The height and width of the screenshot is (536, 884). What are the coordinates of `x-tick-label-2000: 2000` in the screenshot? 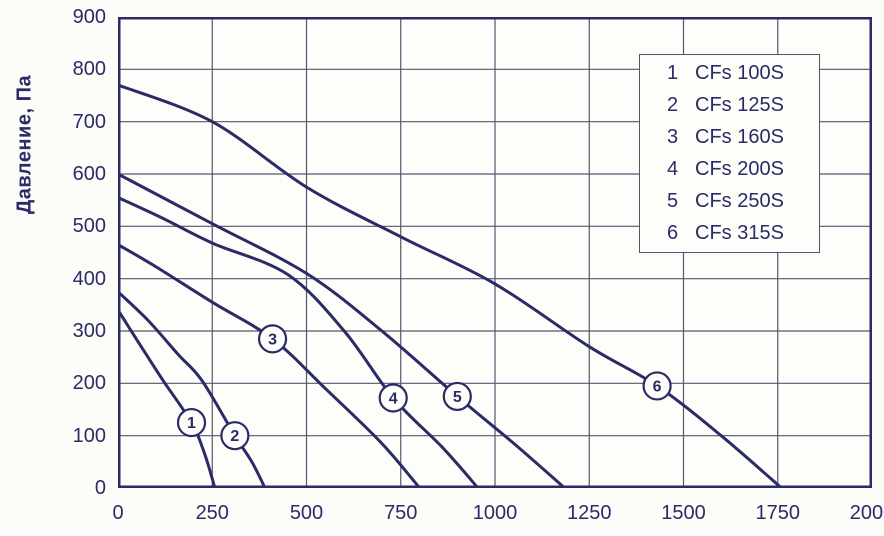 It's located at (866, 513).